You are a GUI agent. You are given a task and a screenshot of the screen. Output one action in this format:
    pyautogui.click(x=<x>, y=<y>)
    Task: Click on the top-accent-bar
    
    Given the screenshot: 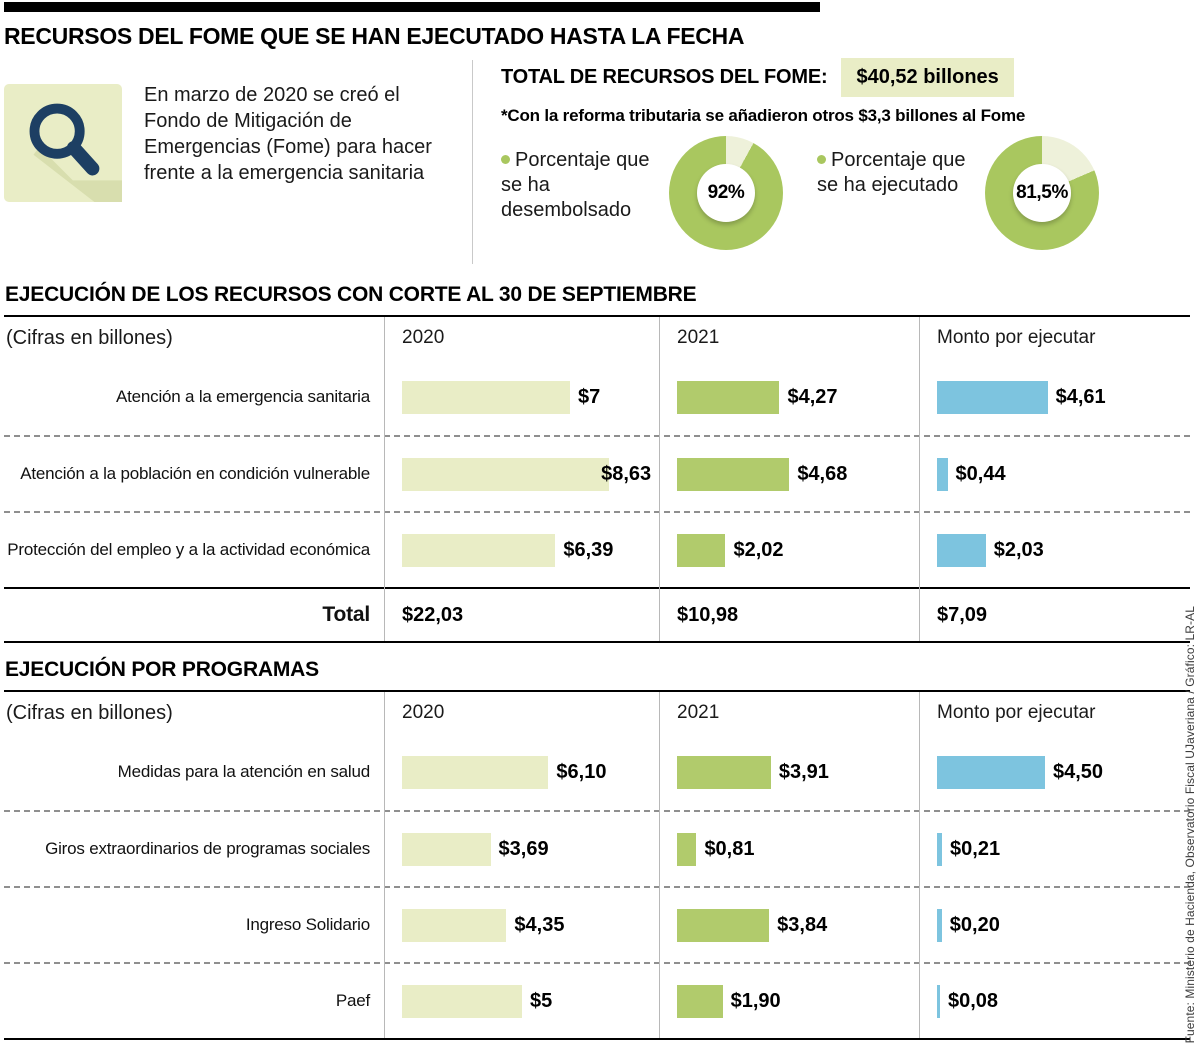 What is the action you would take?
    pyautogui.click(x=412, y=7)
    